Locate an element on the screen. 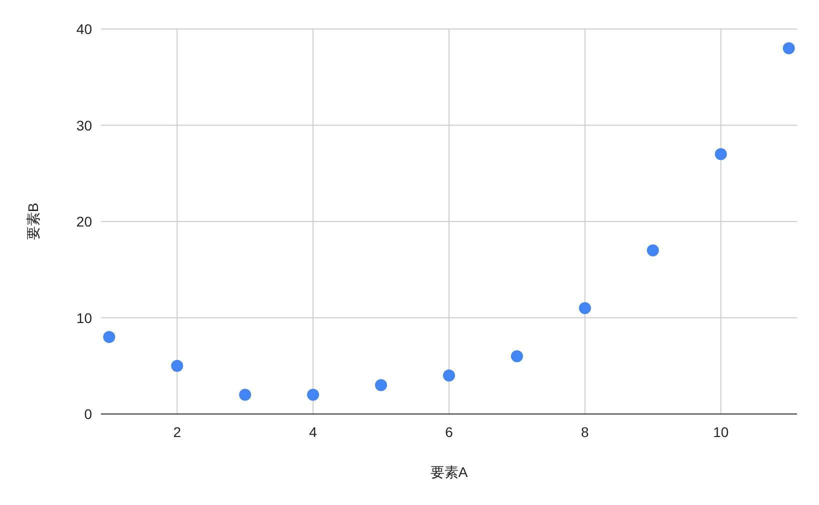 This screenshot has width=819, height=505. y-tick-label: 20 is located at coordinates (84, 222).